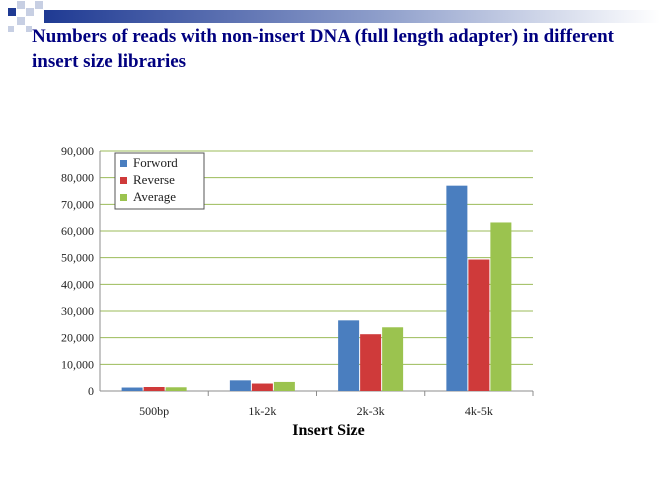  Describe the element at coordinates (77, 258) in the screenshot. I see `y-tick-label: 50,000` at that location.